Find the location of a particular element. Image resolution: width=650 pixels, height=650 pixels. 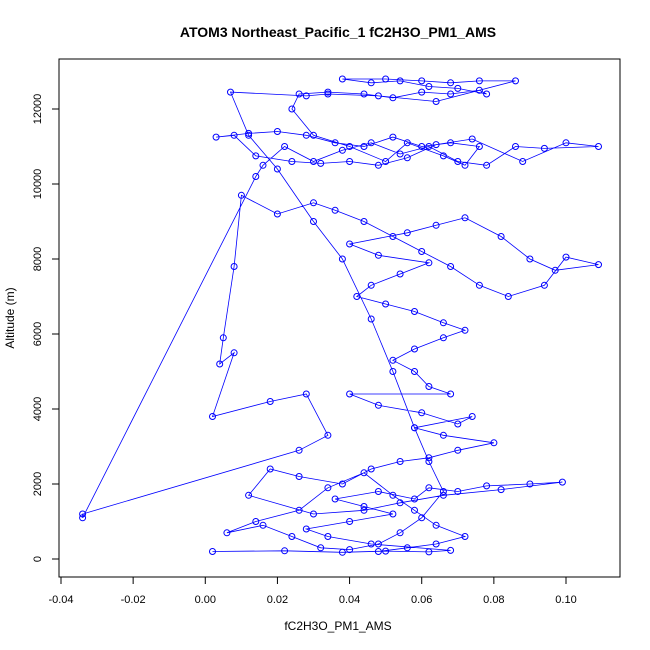

y-tick-label: 6000 is located at coordinates (38, 334).